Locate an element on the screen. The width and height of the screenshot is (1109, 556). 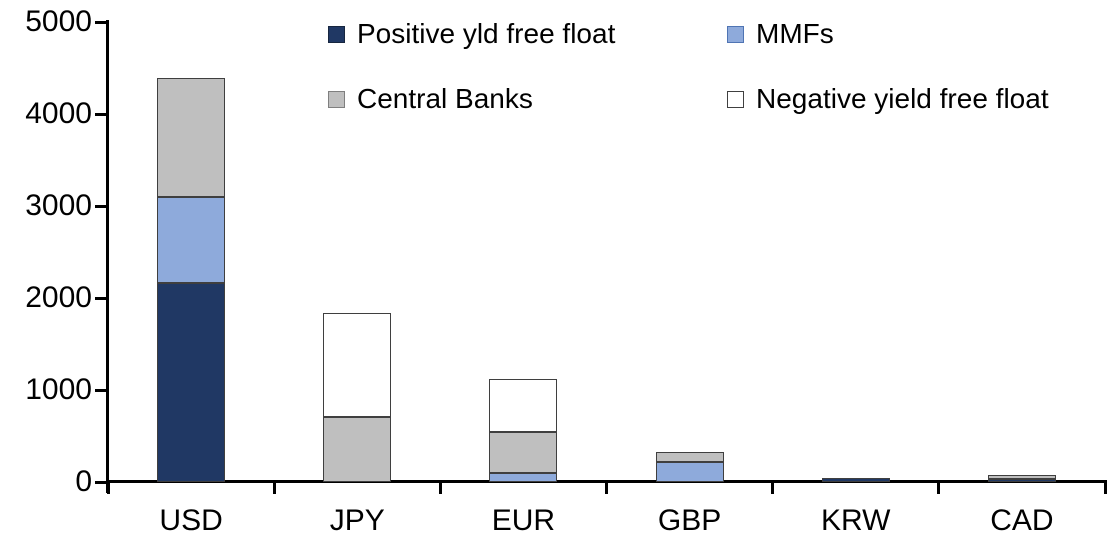
legend-label: Negative yield free float is located at coordinates (902, 98).